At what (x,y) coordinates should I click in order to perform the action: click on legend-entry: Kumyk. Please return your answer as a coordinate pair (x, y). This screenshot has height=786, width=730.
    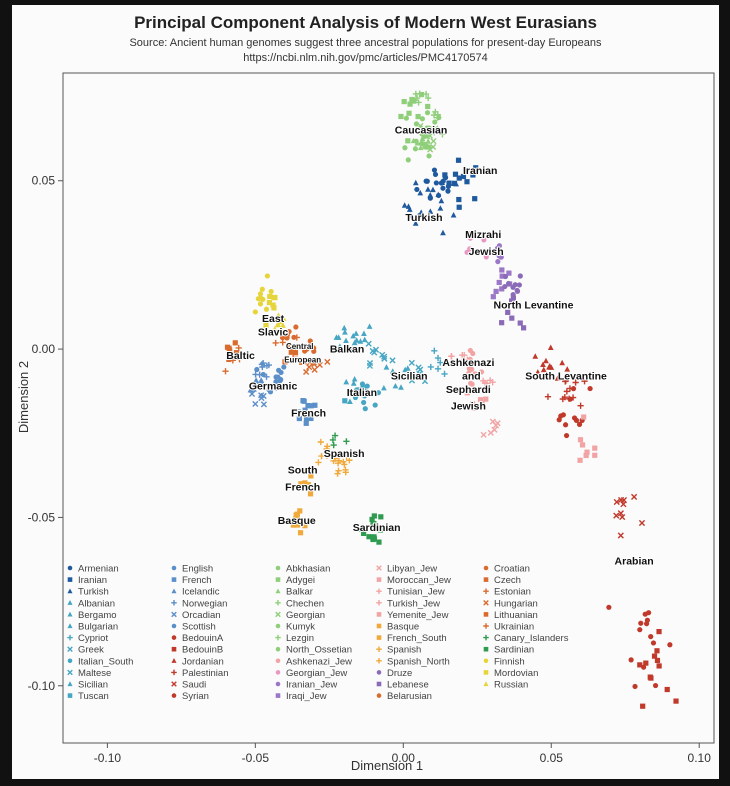
    Looking at the image, I should click on (300, 627).